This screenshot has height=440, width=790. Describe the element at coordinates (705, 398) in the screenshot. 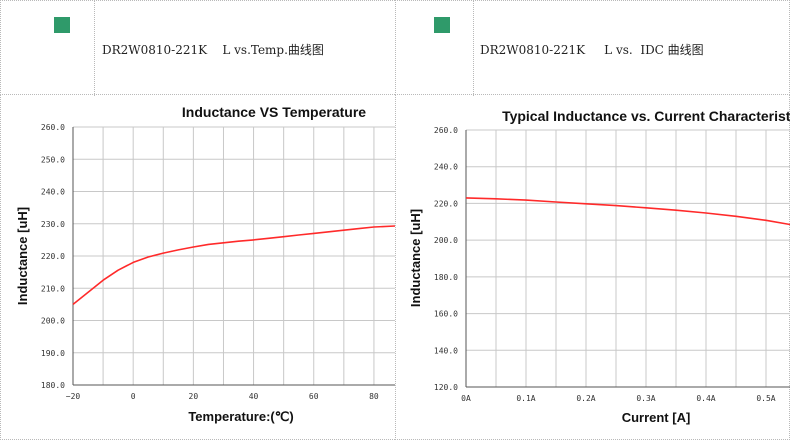

I see `x-tick-label: 0.4A` at that location.